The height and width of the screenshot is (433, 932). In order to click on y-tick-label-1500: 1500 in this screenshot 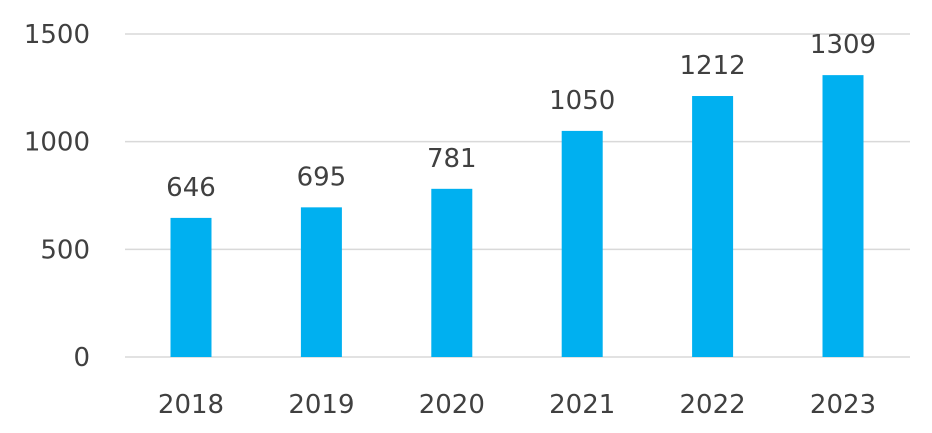, I will do `click(57, 35)`.